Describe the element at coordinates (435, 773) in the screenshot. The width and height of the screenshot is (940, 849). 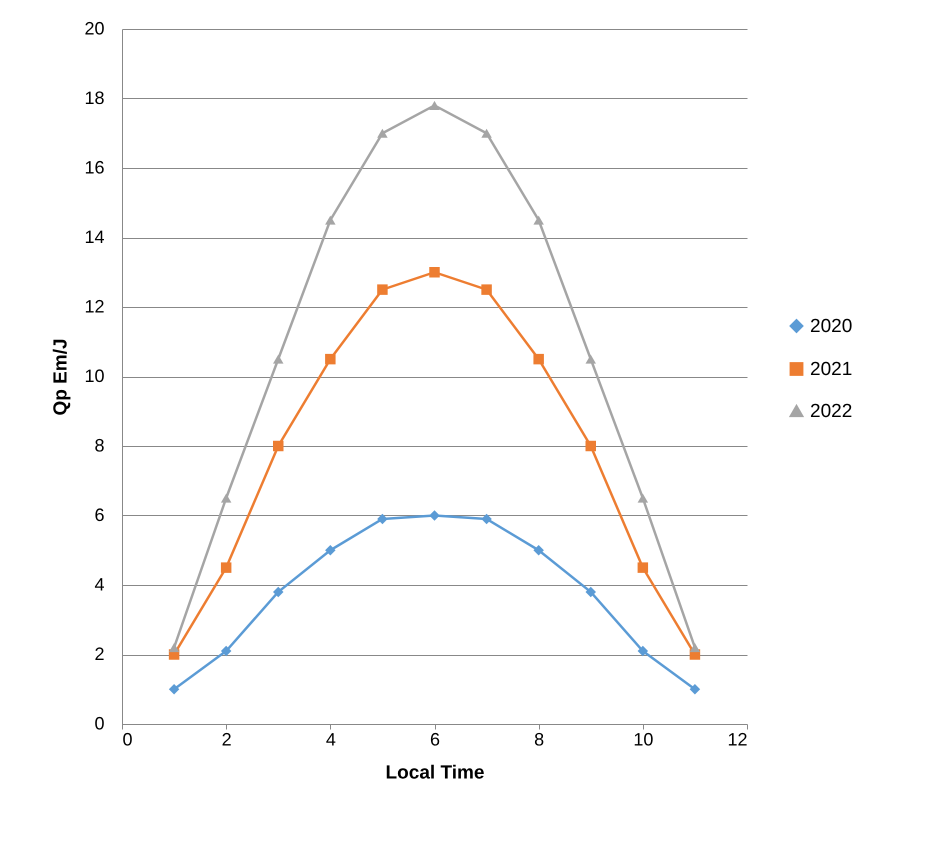
I see `x-axis-title: Local Time` at that location.